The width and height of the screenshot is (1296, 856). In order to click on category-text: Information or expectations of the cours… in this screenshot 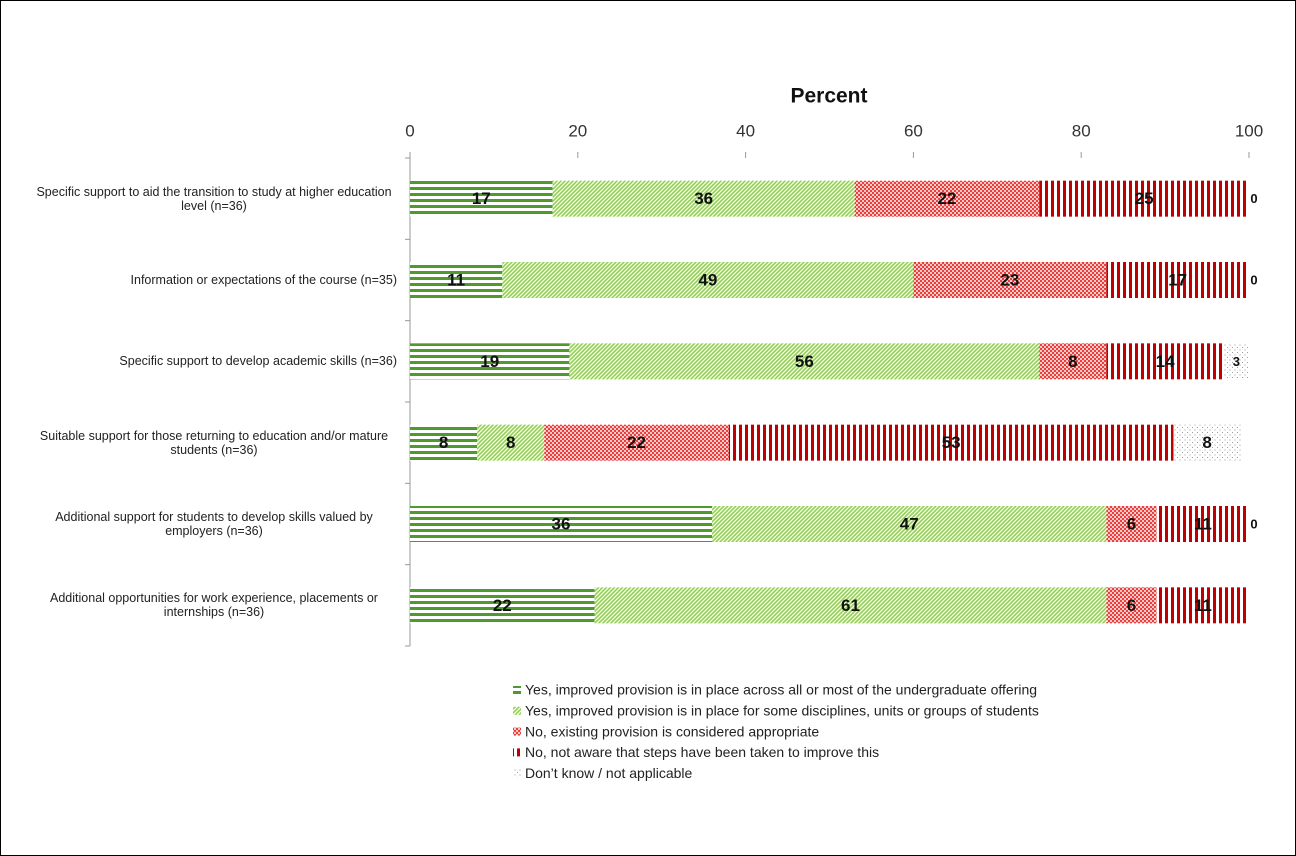, I will do `click(263, 280)`.